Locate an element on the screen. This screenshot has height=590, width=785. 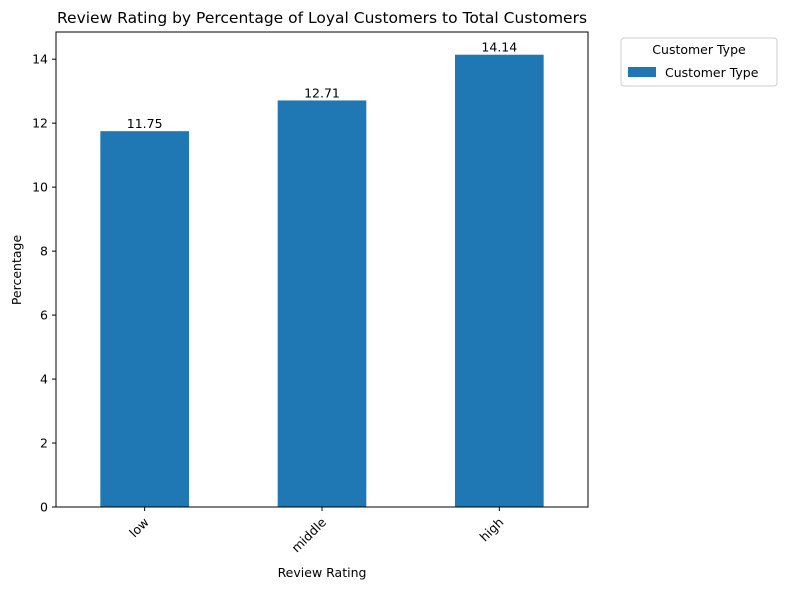
legend-title: Customer Type is located at coordinates (699, 49).